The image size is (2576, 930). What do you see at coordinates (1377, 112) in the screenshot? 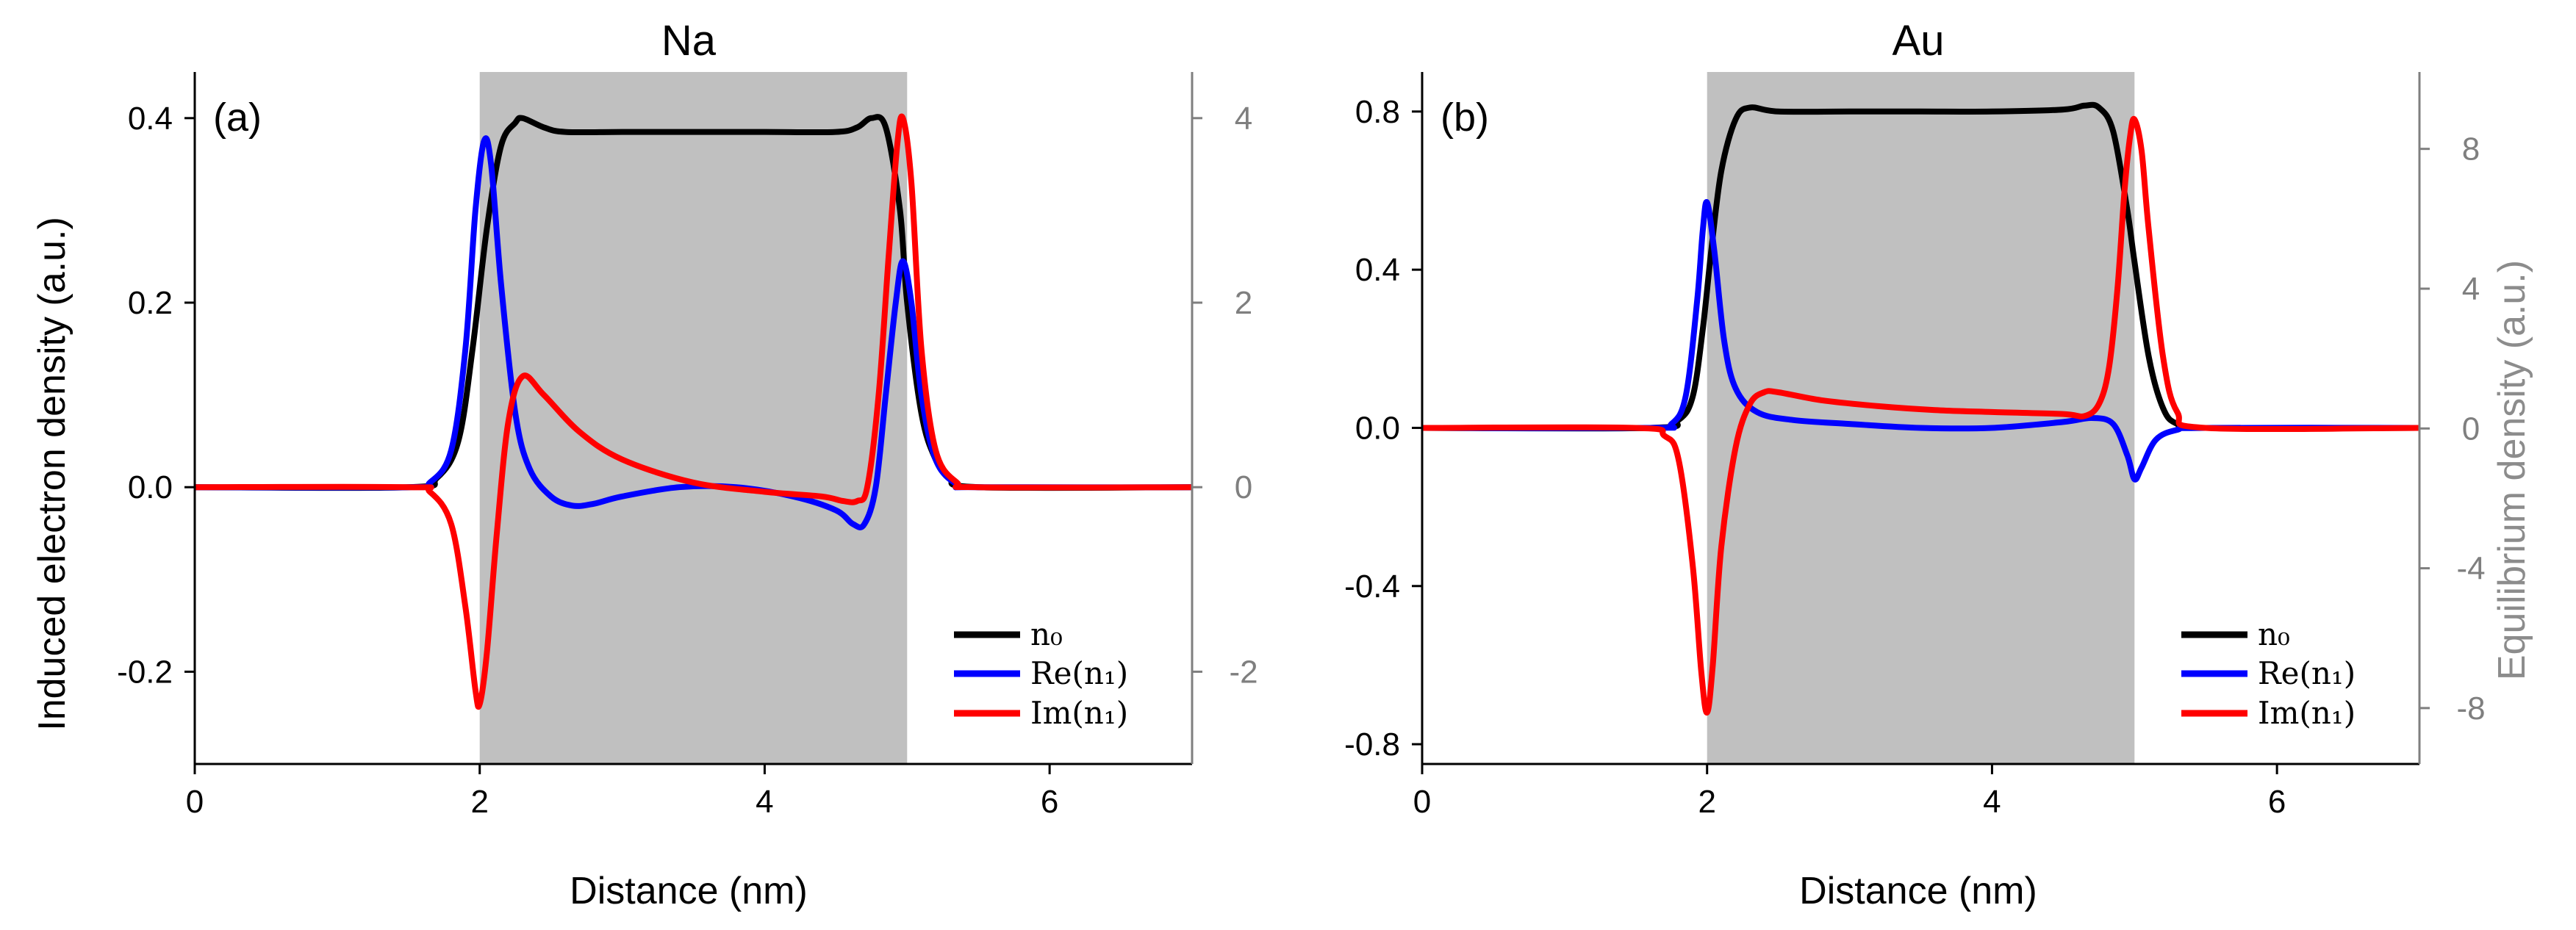
I see `y-tick-label: 0.8` at bounding box center [1377, 112].